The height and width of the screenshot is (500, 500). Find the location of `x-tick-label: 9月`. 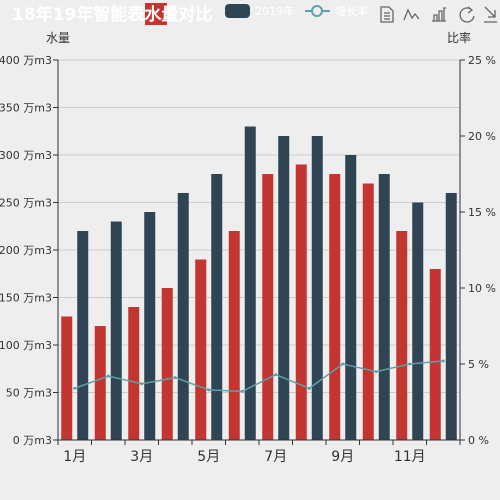

x-tick-label: 9月 is located at coordinates (342, 457).